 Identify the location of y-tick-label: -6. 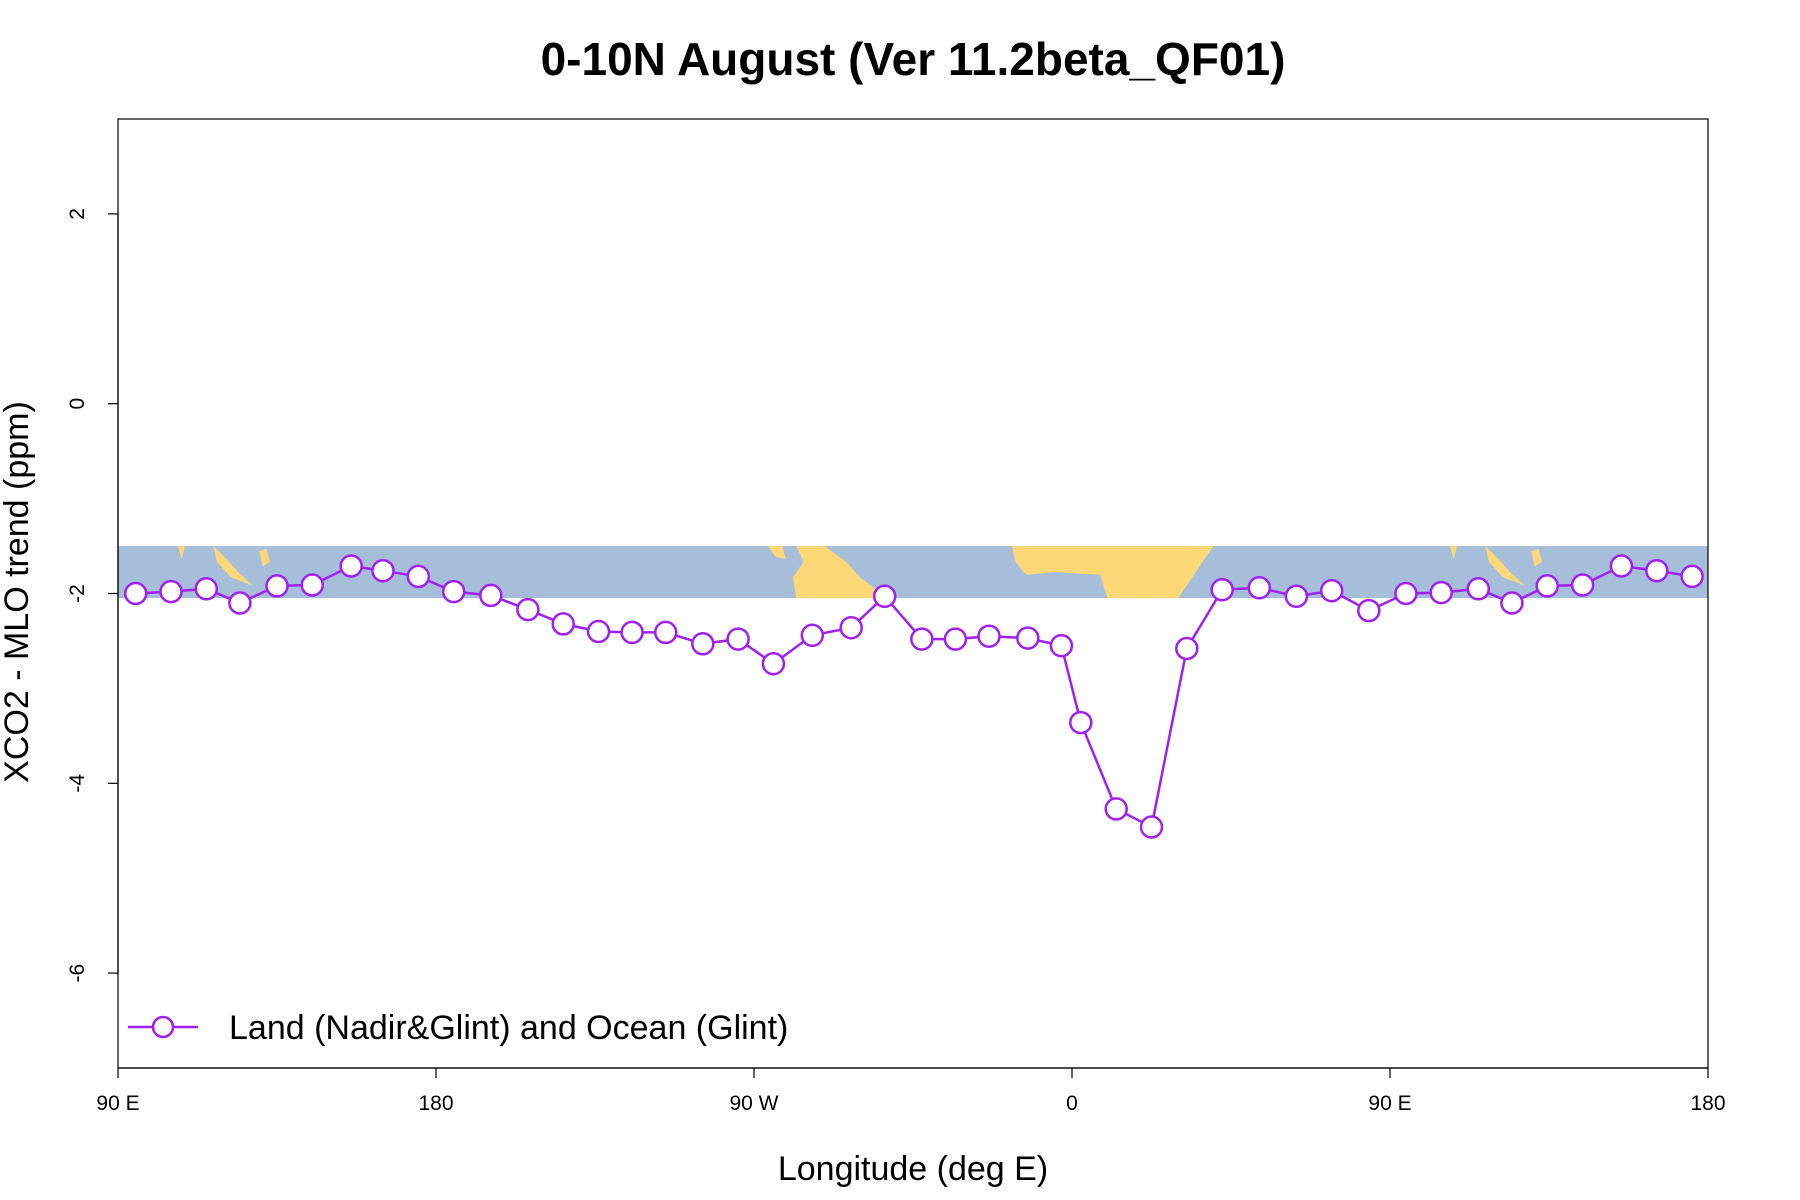
(77, 973).